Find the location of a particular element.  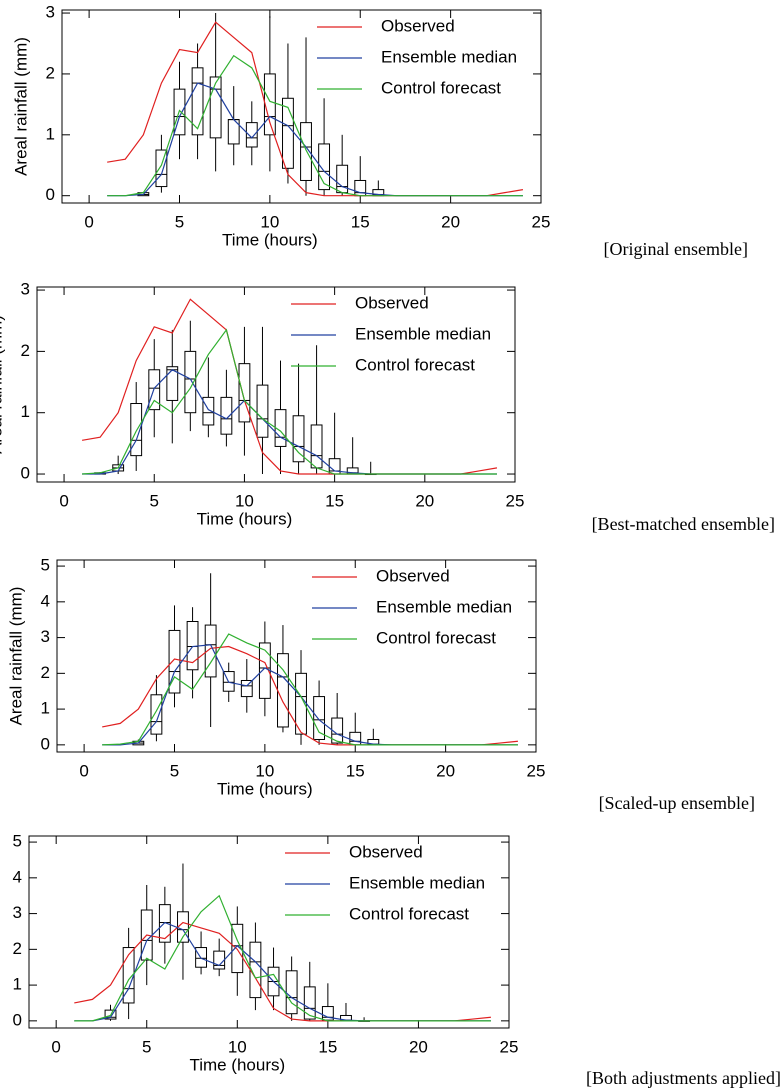

caption: [Best-matched ensemble] is located at coordinates (683, 524).